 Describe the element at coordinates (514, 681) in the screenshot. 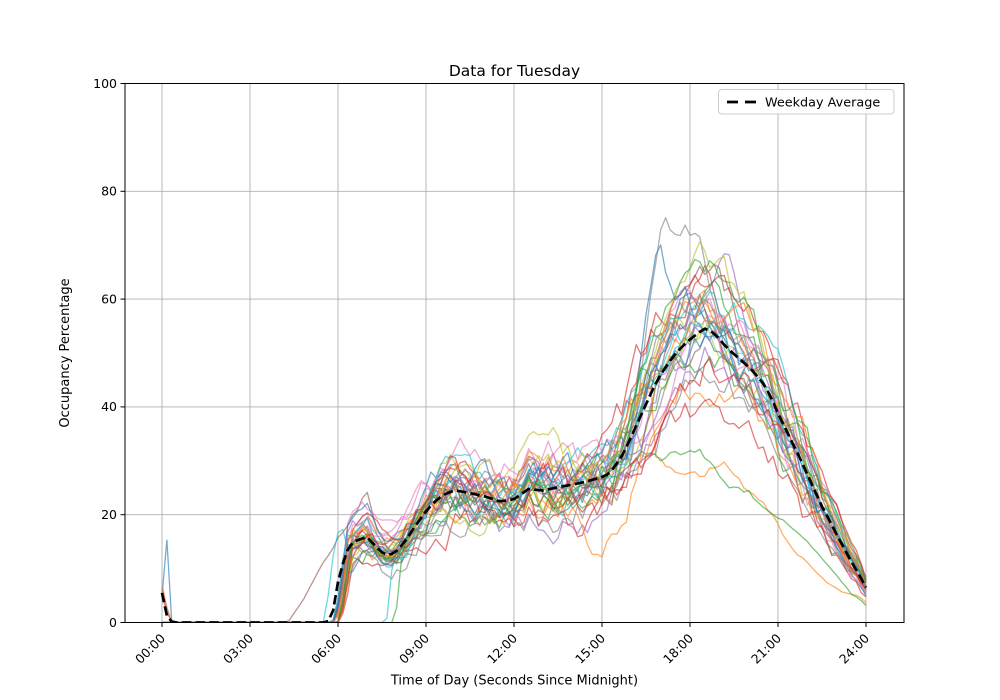

I see `x-axis-label: Time of Day (Seconds Since Midnight)` at that location.